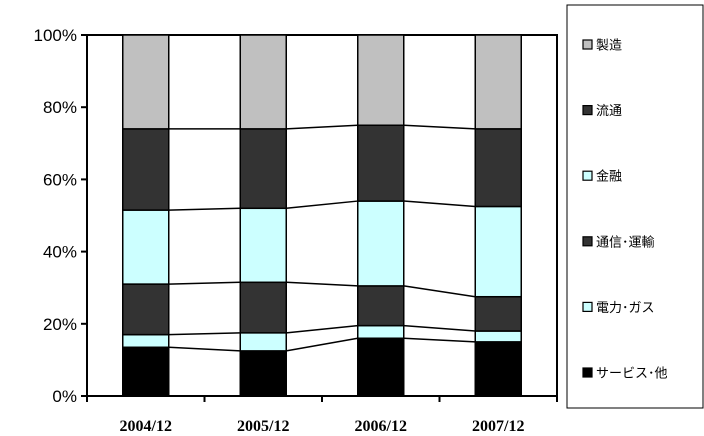 This screenshot has height=436, width=704. I want to click on y-tick-label: 100%, so click(55, 35).